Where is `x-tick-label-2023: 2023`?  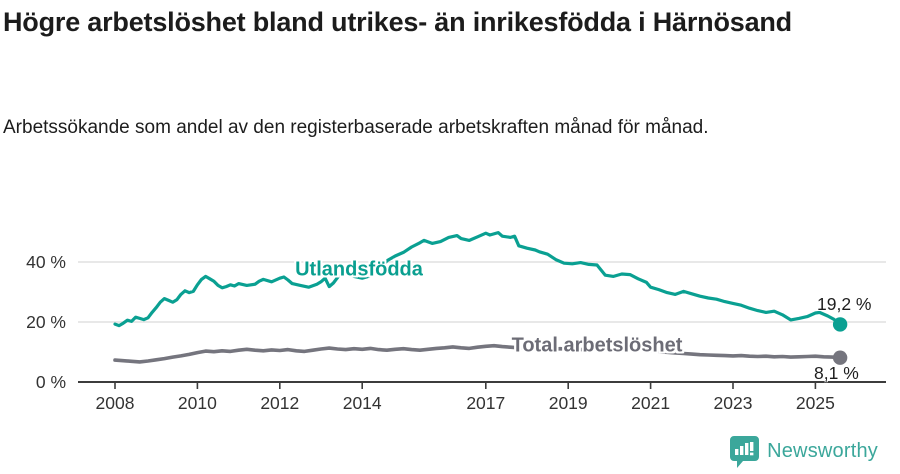
x-tick-label-2023: 2023 is located at coordinates (733, 403).